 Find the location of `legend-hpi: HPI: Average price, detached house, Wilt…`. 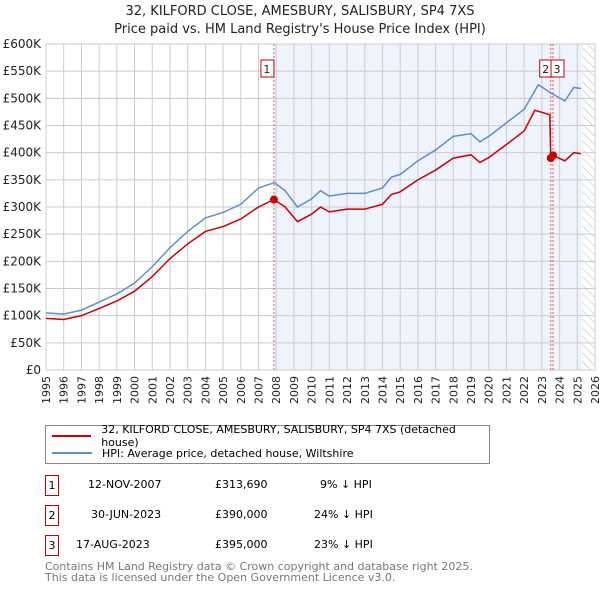

legend-hpi: HPI: Average price, detached house, Wilt… is located at coordinates (228, 453).